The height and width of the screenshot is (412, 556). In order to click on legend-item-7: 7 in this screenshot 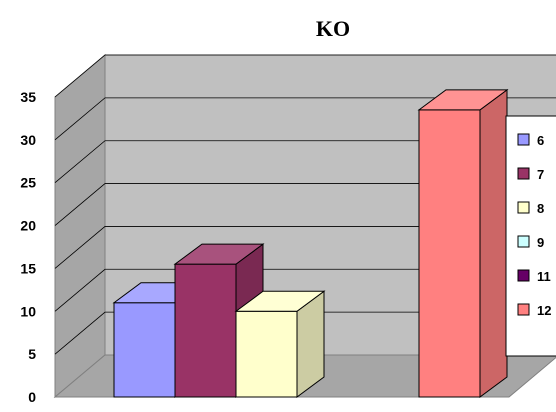, I will do `click(530, 174)`.